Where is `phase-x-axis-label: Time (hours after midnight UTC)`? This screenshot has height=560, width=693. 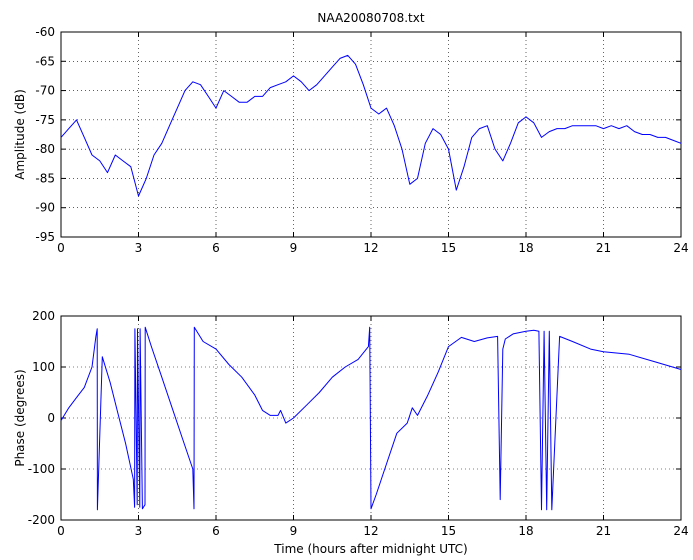 phase-x-axis-label: Time (hours after midnight UTC) is located at coordinates (370, 549).